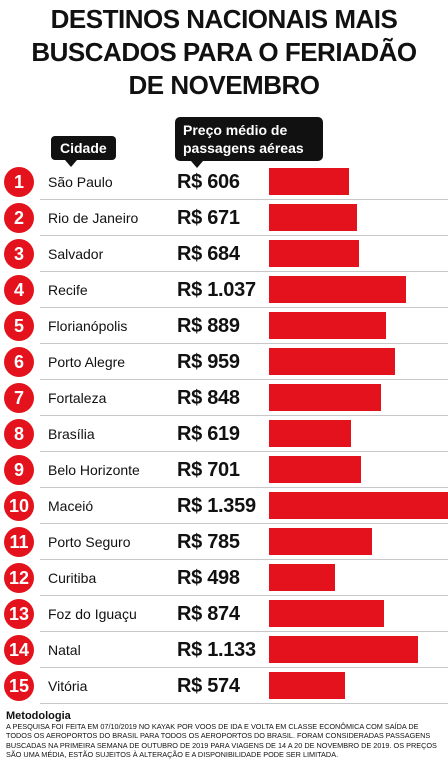  I want to click on price-header-line-1: Preço médio de, so click(235, 130).